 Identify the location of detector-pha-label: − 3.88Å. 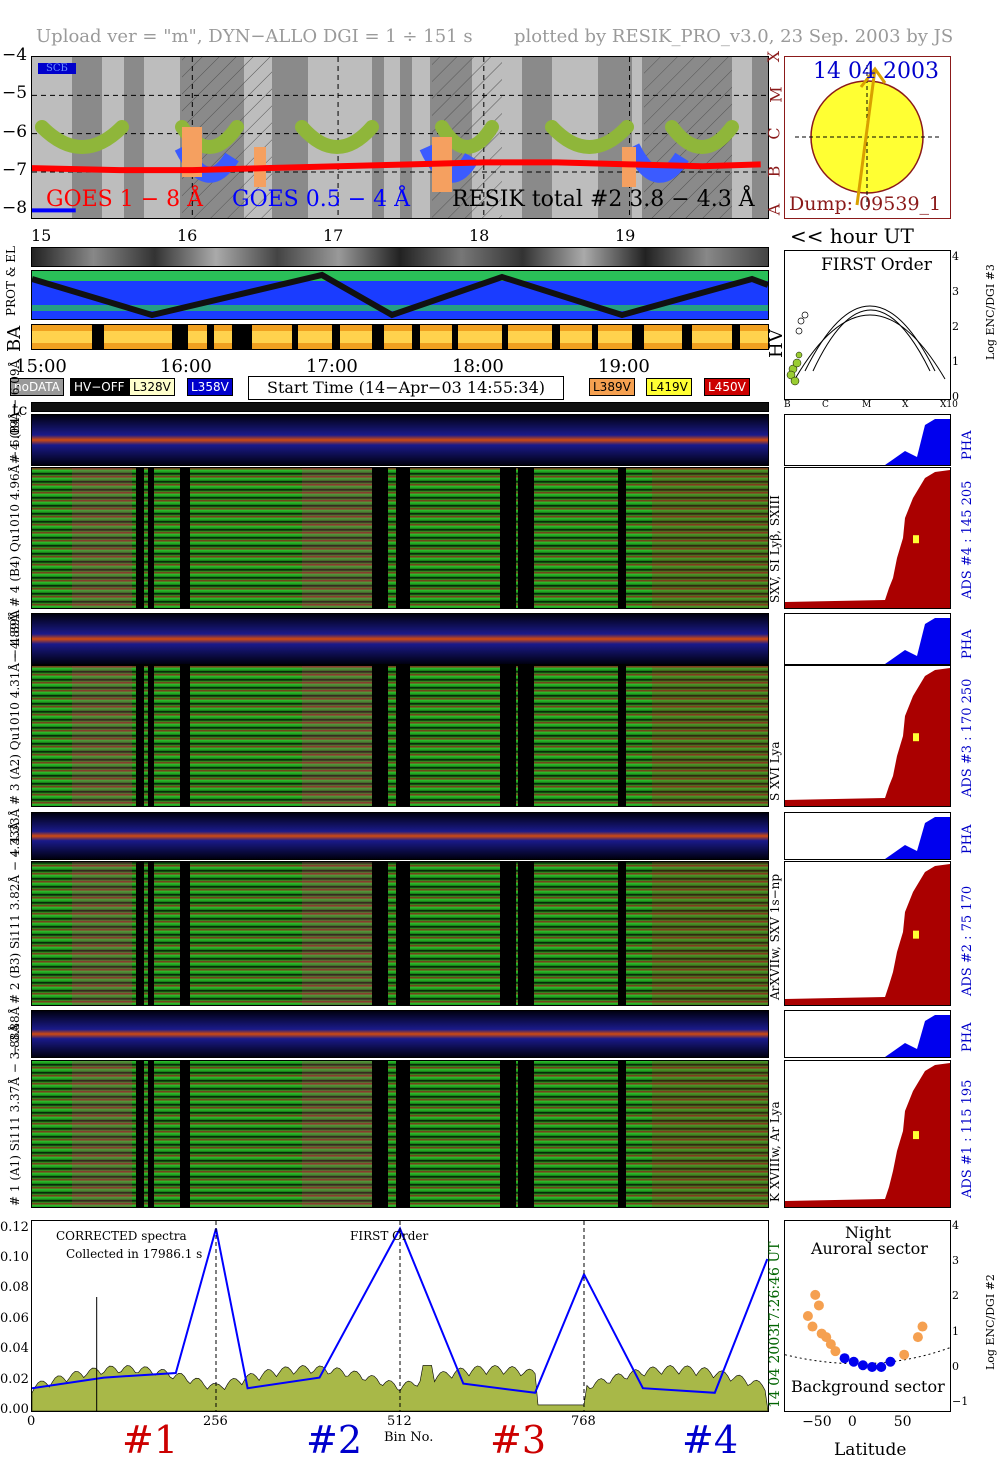
(15, 1031).